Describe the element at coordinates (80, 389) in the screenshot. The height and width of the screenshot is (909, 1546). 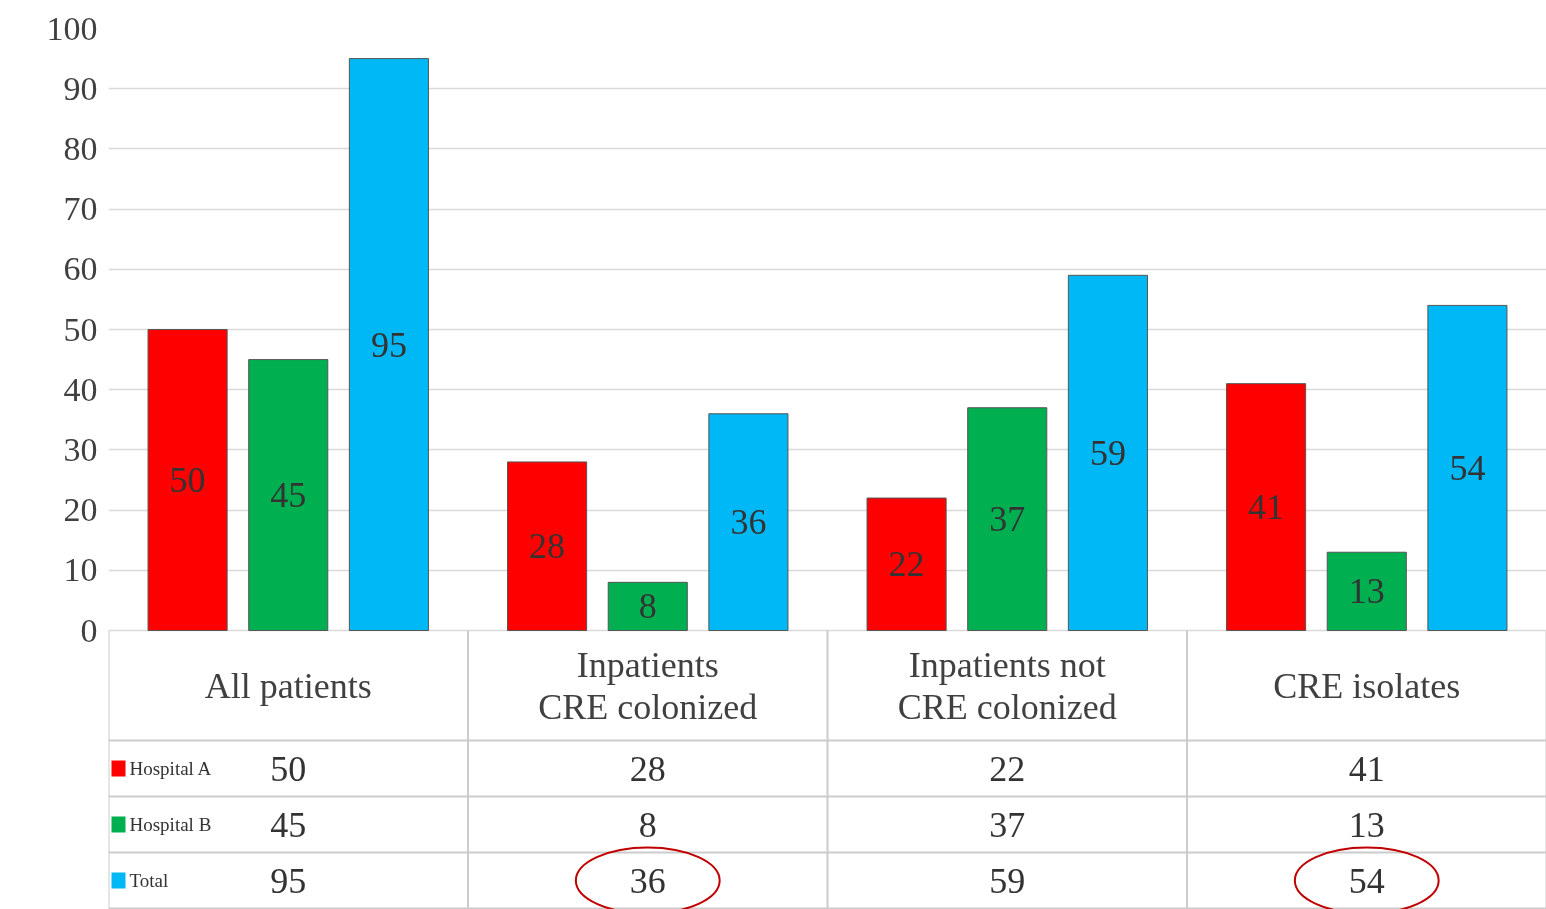
I see `y-tick-label: 40` at that location.